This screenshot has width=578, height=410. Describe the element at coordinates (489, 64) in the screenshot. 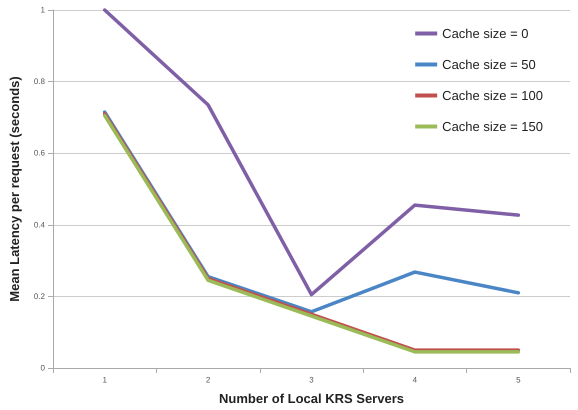

I see `legend-label: Cache size = 50` at that location.